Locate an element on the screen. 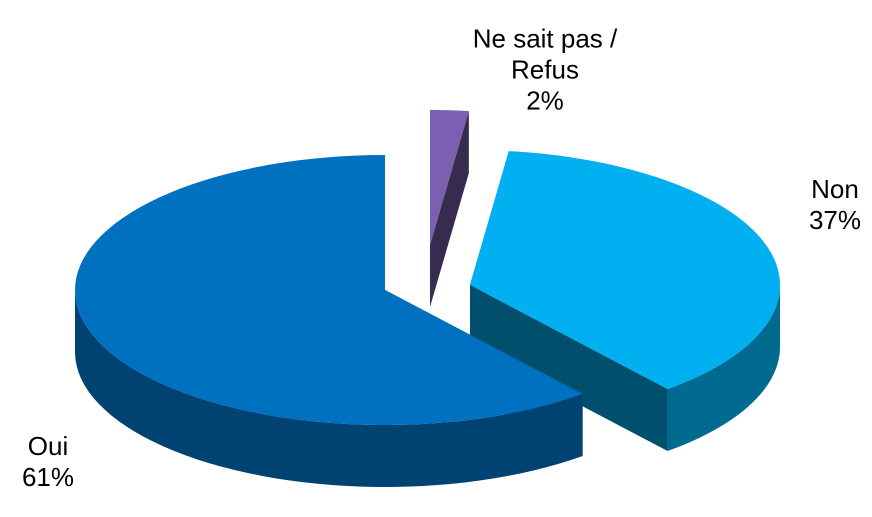 This screenshot has width=872, height=517. value-label: 37% is located at coordinates (835, 220).